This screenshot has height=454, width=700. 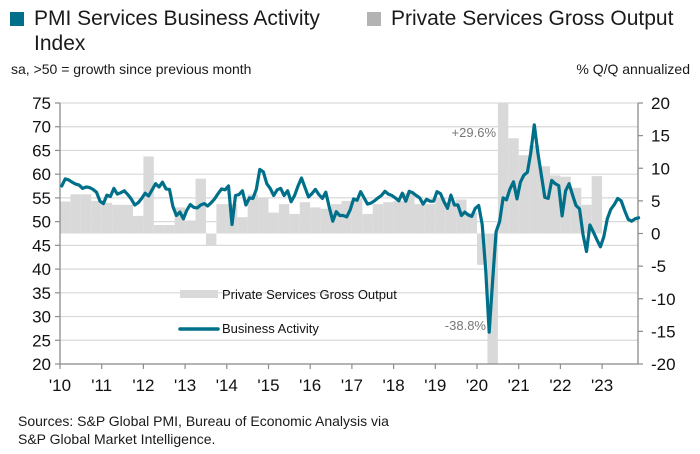 What do you see at coordinates (227, 385) in the screenshot?
I see `x-tick-label: '14` at bounding box center [227, 385].